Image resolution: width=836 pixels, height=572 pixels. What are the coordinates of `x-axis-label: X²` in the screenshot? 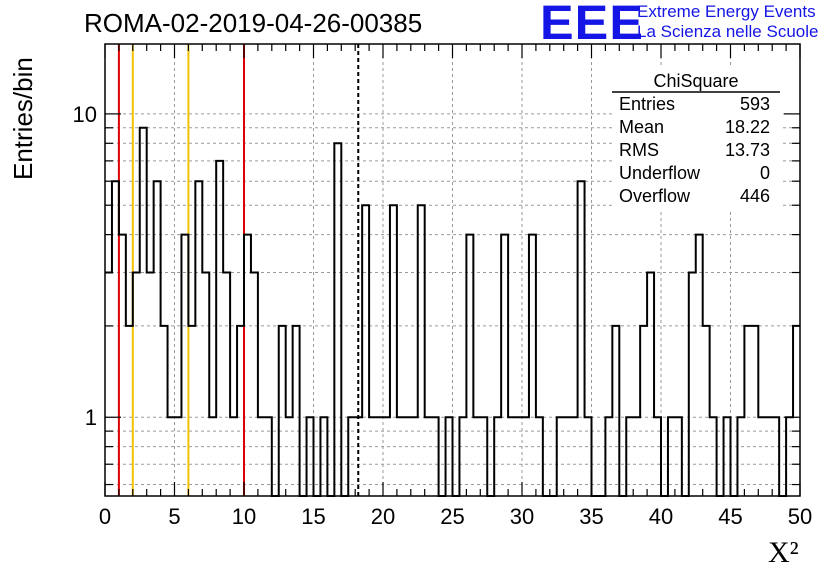 It's located at (783, 552).